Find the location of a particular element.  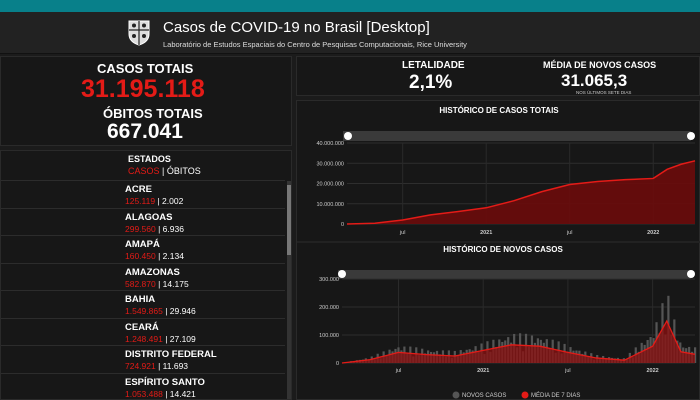

page-title: Casos de COVID-19 no Brasil [Desktop] is located at coordinates (296, 27).